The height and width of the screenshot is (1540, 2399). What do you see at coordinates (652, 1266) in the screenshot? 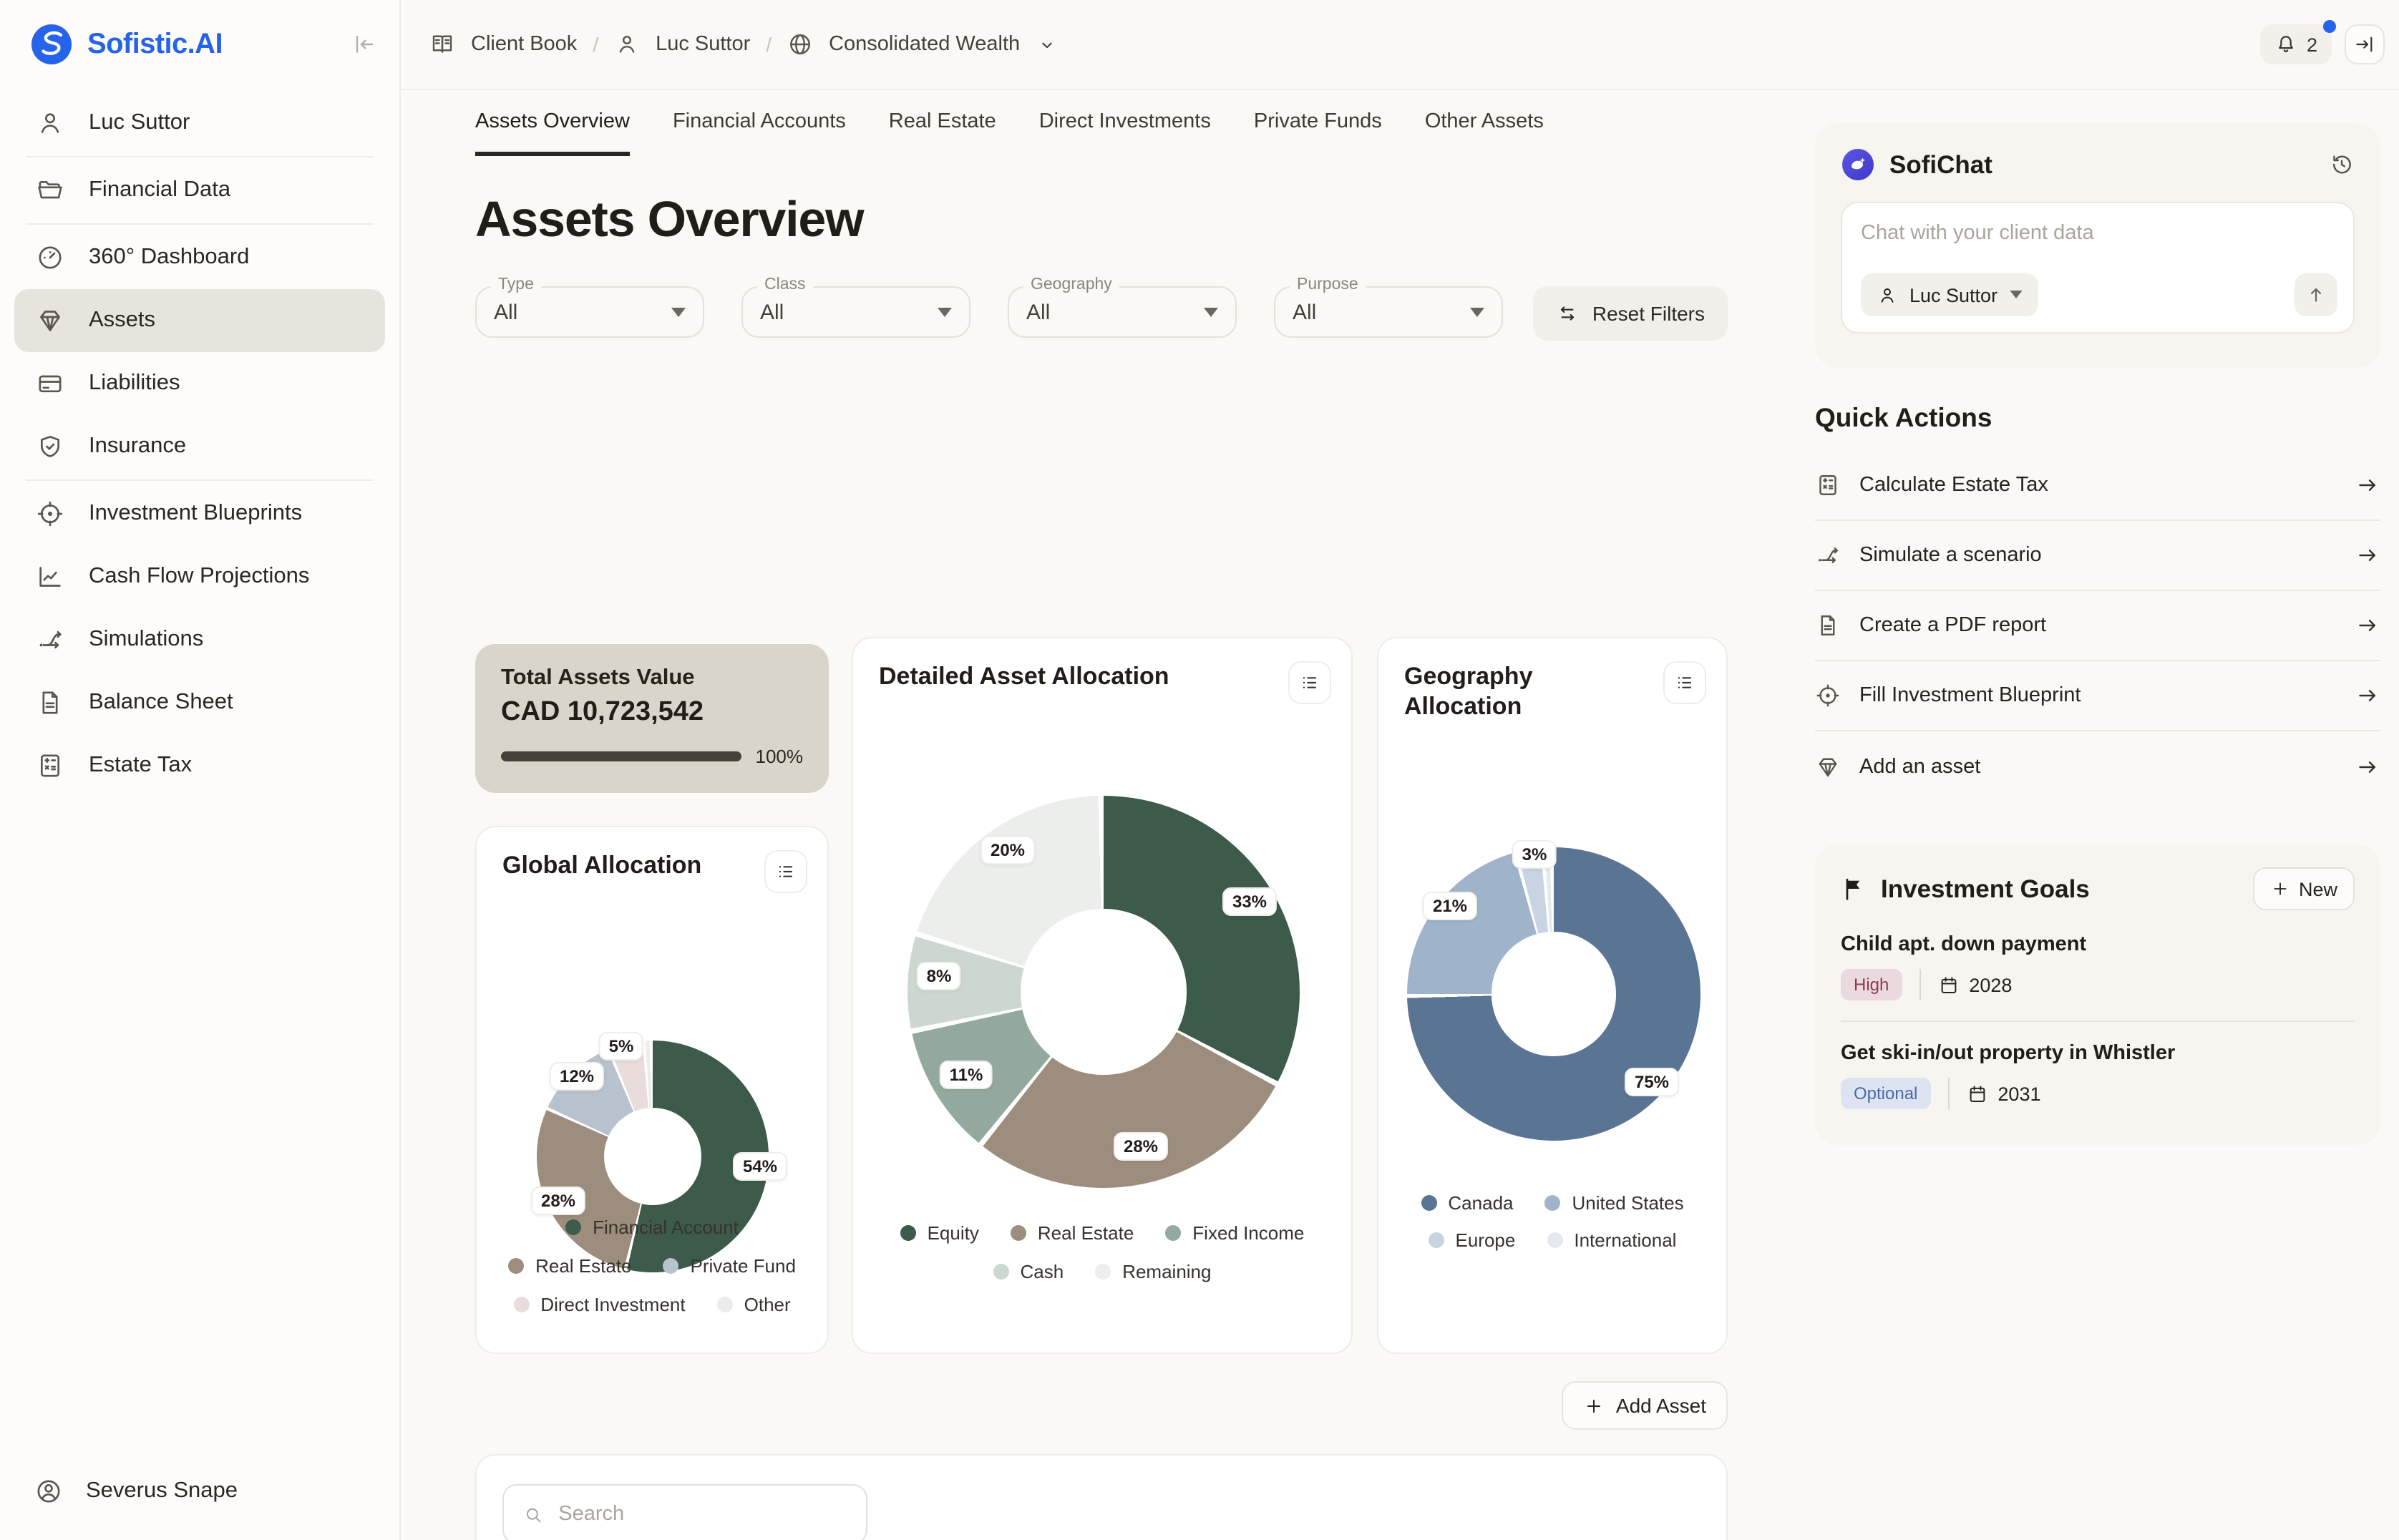
I see `chart-legend: Real Estate Private Fund` at bounding box center [652, 1266].